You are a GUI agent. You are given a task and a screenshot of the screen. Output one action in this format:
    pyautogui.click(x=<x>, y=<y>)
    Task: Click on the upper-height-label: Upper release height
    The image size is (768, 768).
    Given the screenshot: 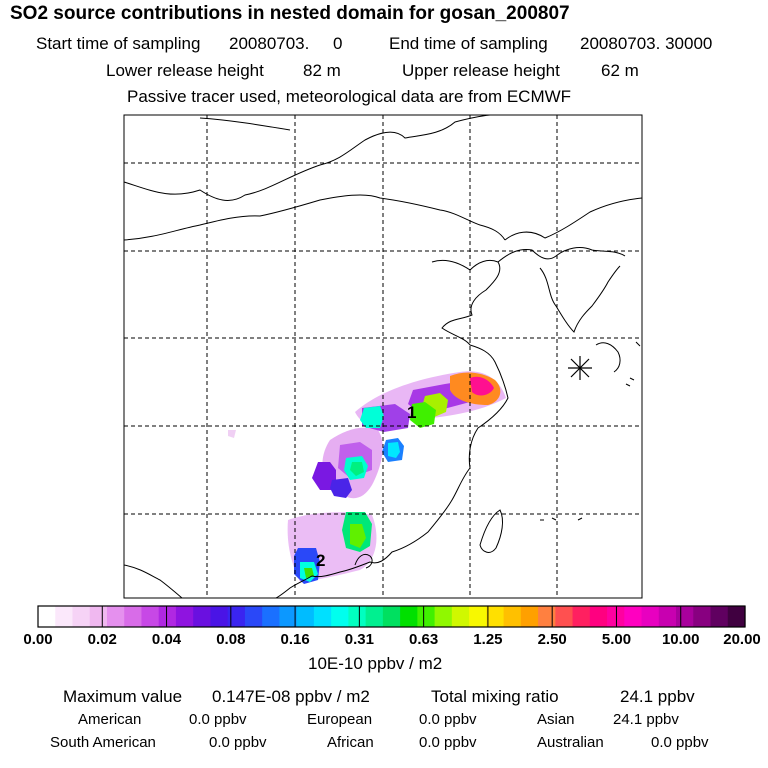 What is the action you would take?
    pyautogui.click(x=481, y=70)
    